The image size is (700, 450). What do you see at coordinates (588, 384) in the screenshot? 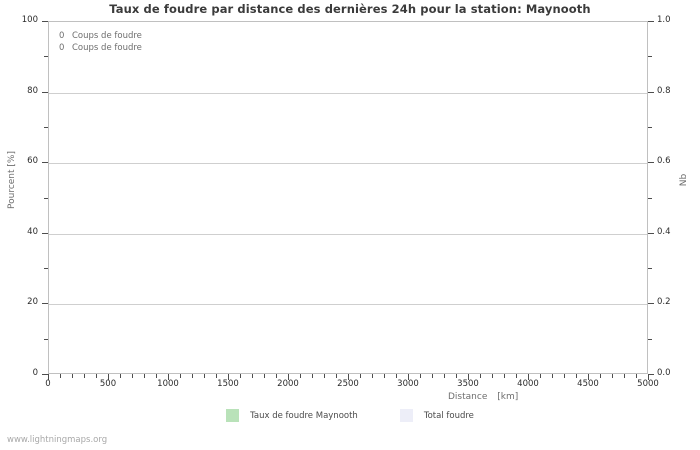
I see `x-axis-tick-label: 4500` at bounding box center [588, 384].